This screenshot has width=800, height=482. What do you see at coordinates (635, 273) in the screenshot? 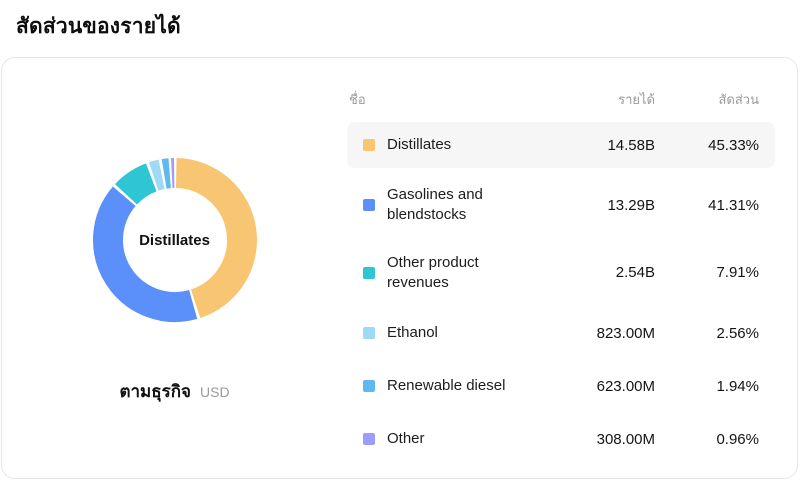
I see `segment-revenue: 2.54B` at bounding box center [635, 273].